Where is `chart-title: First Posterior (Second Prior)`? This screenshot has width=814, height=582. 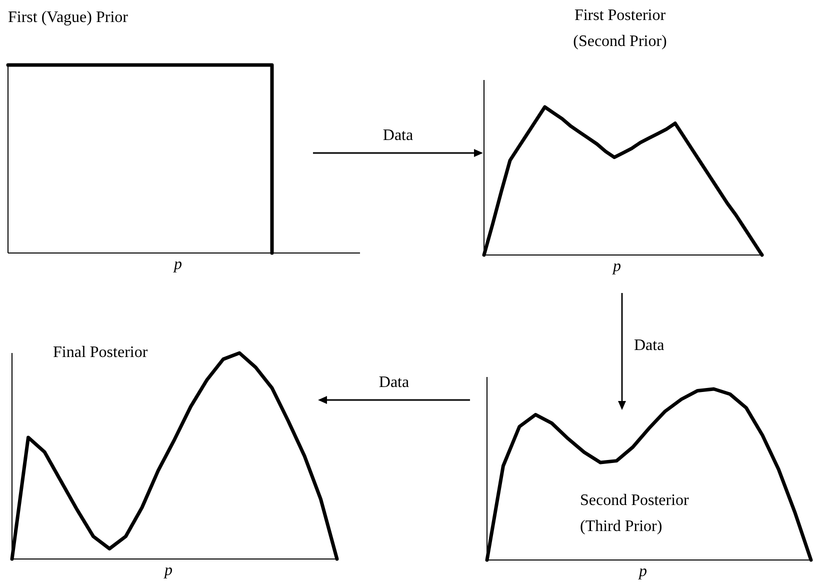
chart-title: First Posterior (Second Prior) is located at coordinates (620, 28).